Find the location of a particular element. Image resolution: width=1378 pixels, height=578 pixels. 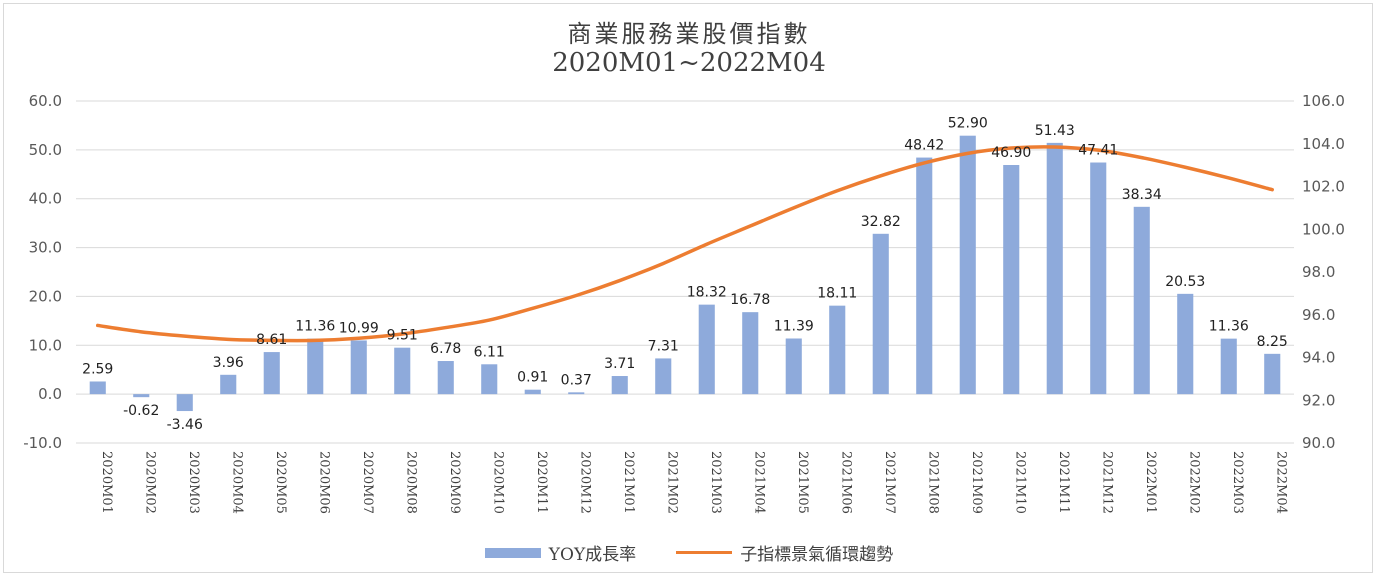

data-label: 51.43 is located at coordinates (1055, 131).